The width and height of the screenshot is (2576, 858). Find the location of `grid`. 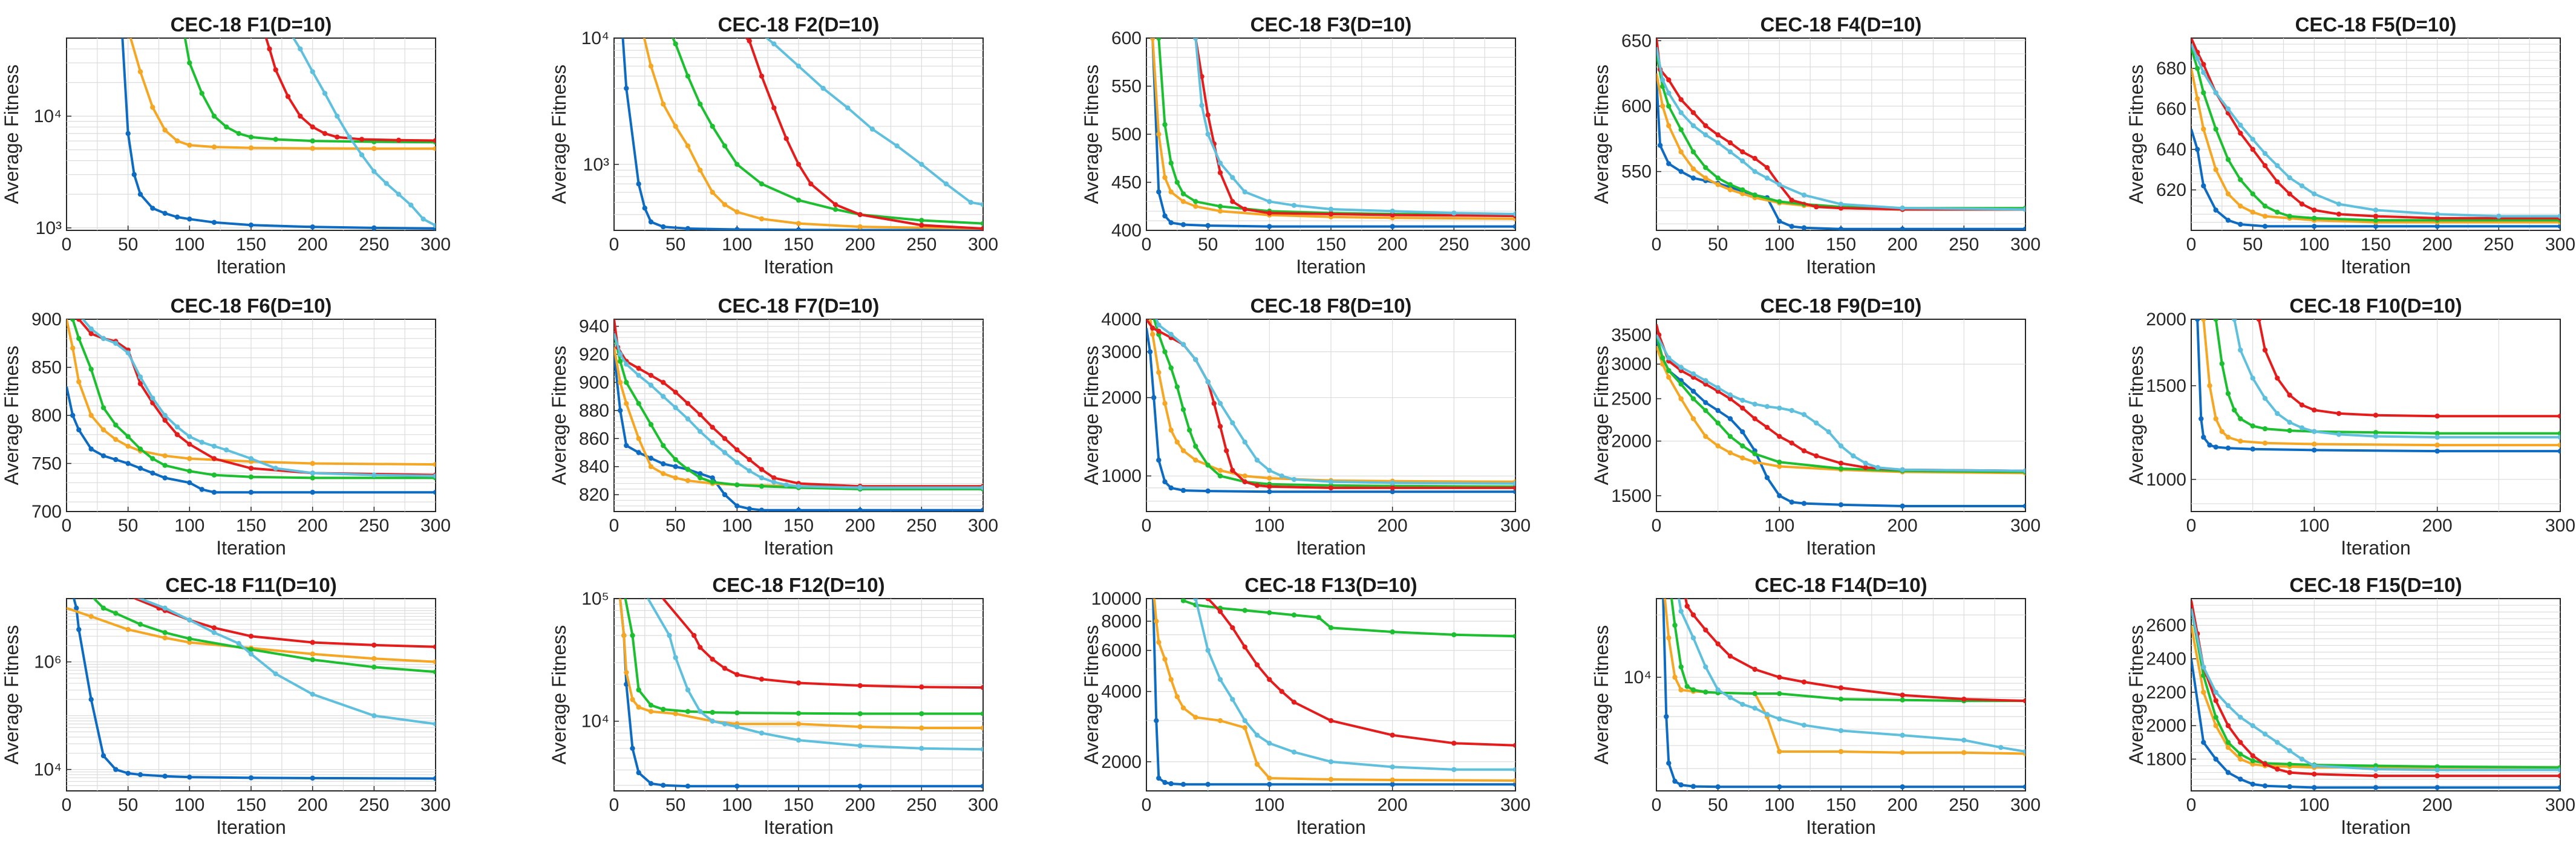

grid is located at coordinates (1840, 415).